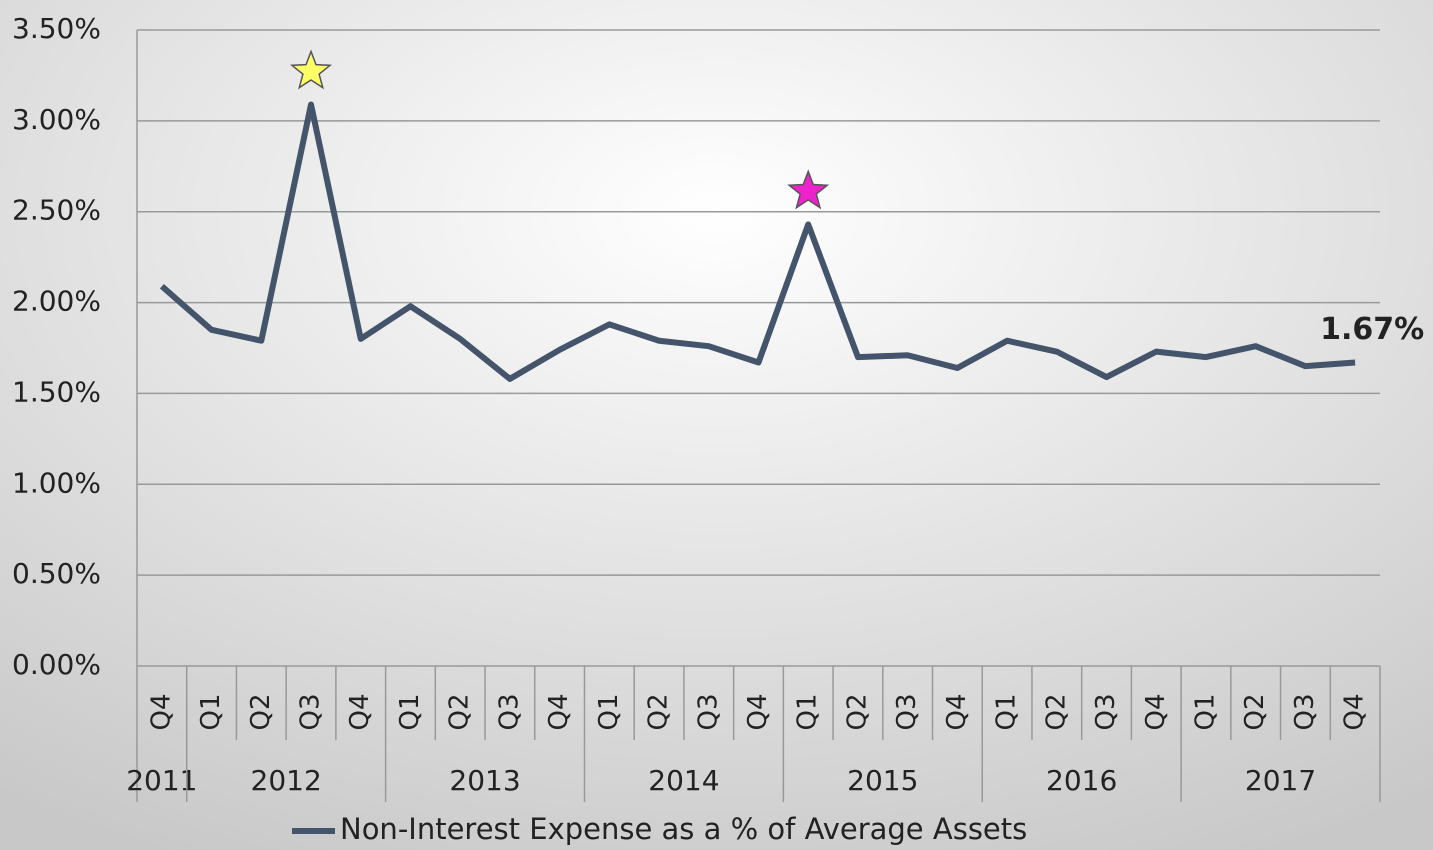 The image size is (1433, 850). Describe the element at coordinates (161, 780) in the screenshot. I see `year-label: 2011` at that location.